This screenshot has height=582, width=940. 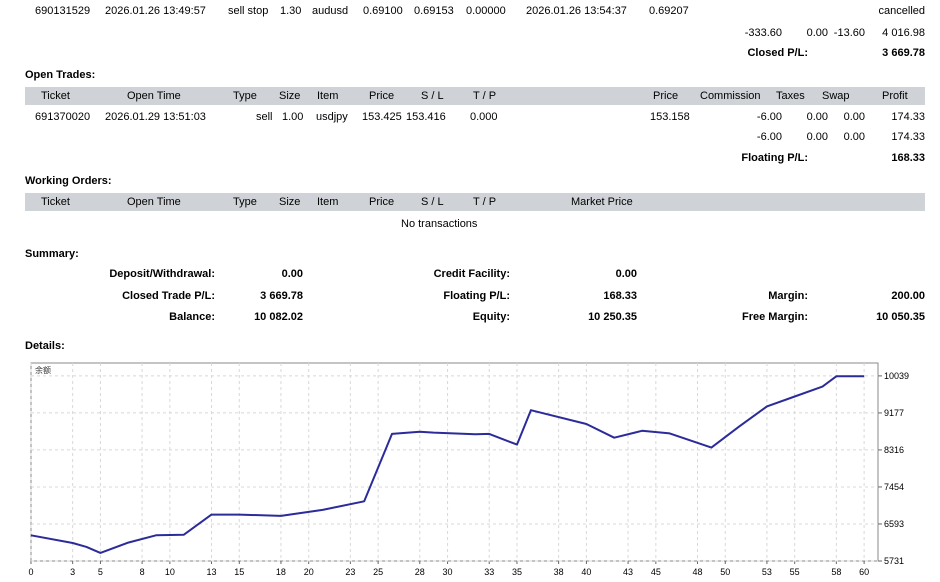 I want to click on x-tick-label: 50, so click(x=725, y=572).